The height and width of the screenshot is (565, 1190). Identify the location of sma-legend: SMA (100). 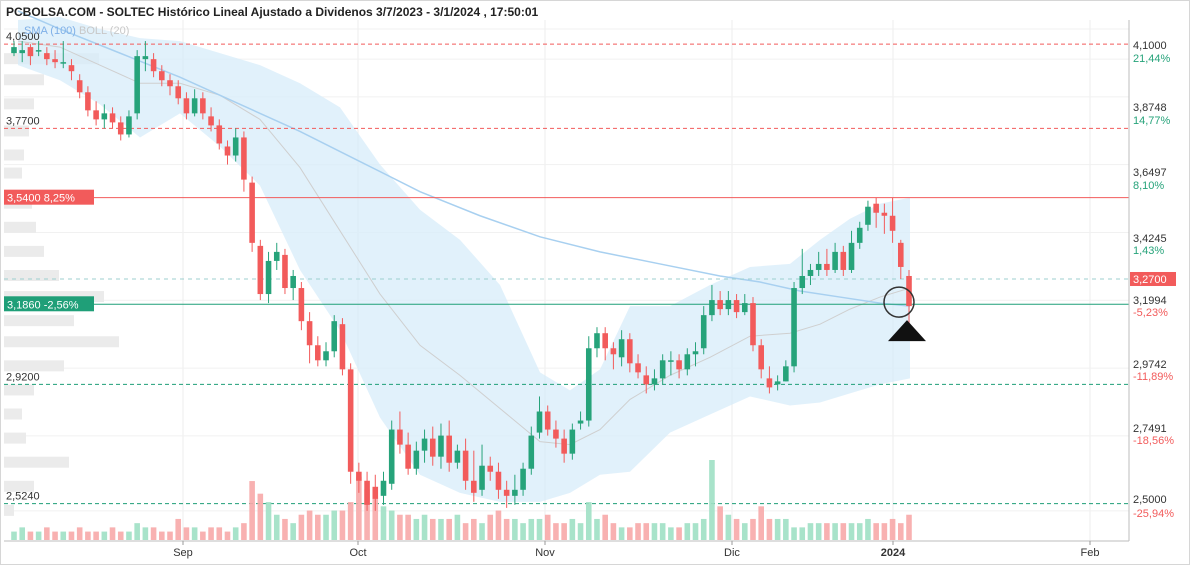
(50, 31).